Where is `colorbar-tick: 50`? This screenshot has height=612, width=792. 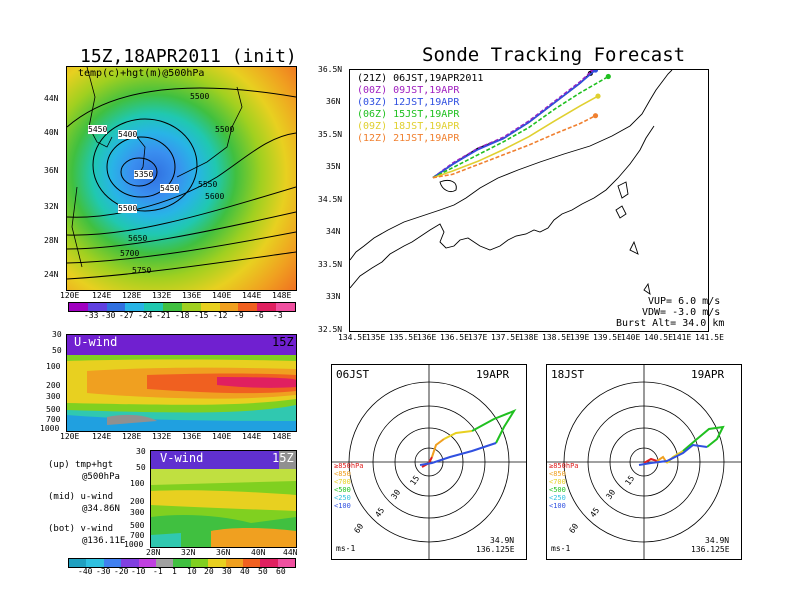 colorbar-tick: 50 is located at coordinates (263, 571).